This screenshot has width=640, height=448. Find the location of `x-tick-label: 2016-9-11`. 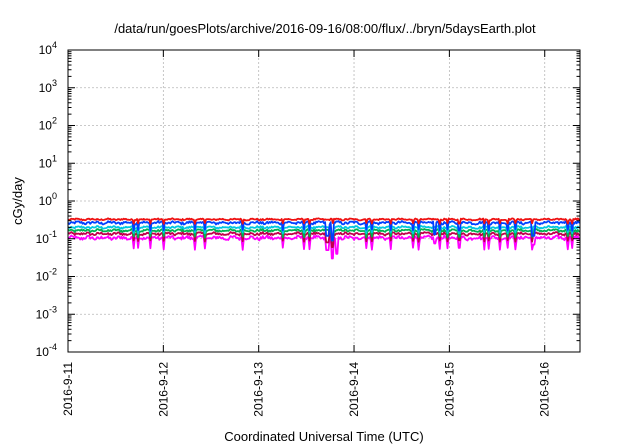

x-tick-label: 2016-9-11 is located at coordinates (68, 389).